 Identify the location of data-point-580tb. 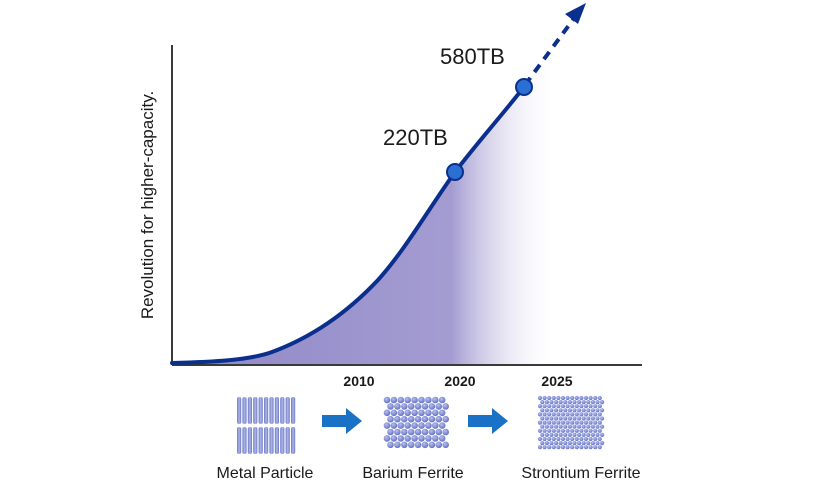
(524, 87).